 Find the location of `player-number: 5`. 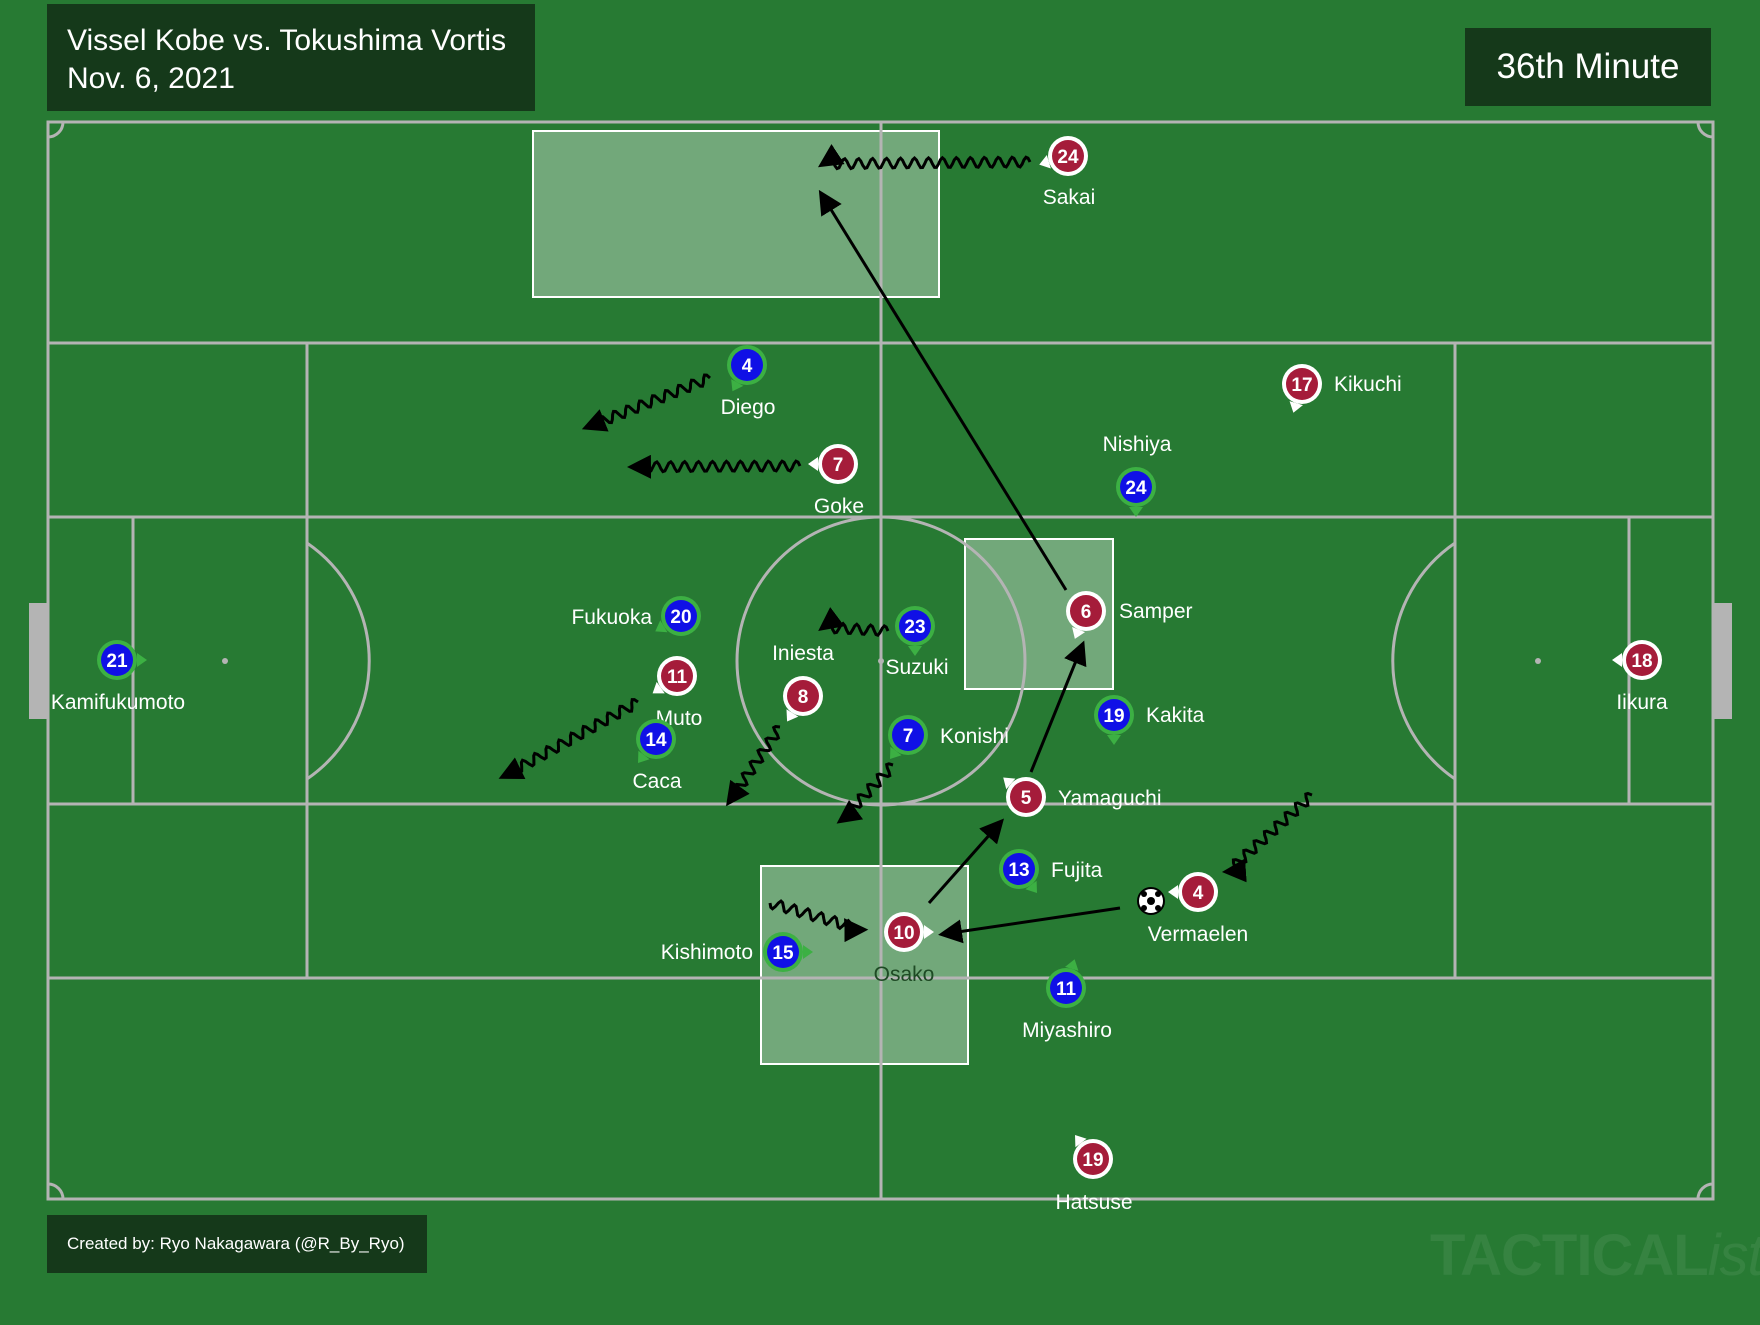

player-number: 5 is located at coordinates (1026, 798).